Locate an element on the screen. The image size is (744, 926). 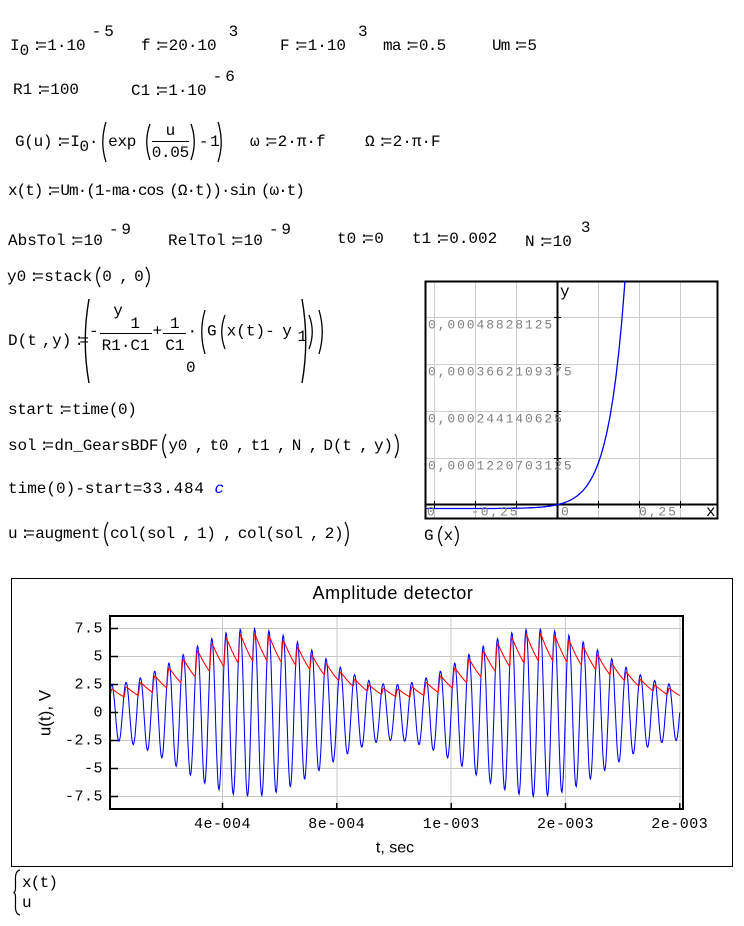
svg-text: 0,000244140625 is located at coordinates (496, 419).